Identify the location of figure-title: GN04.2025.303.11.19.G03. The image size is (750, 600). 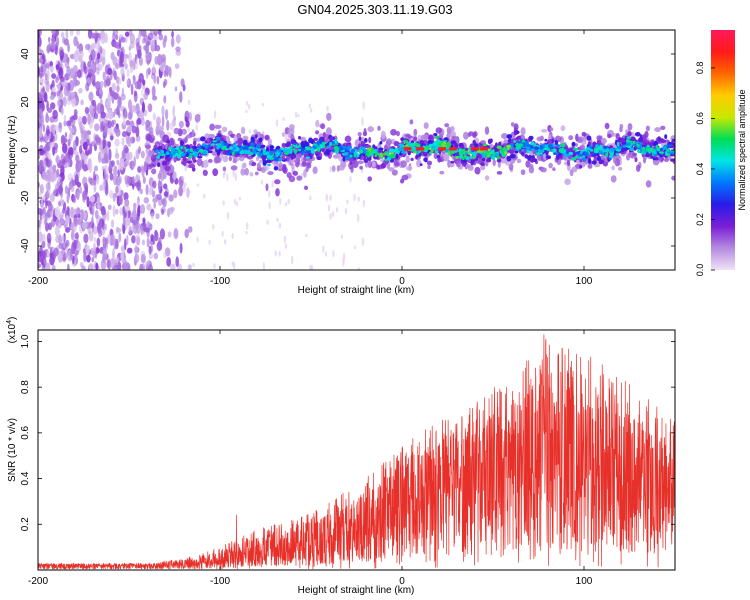
(374, 9).